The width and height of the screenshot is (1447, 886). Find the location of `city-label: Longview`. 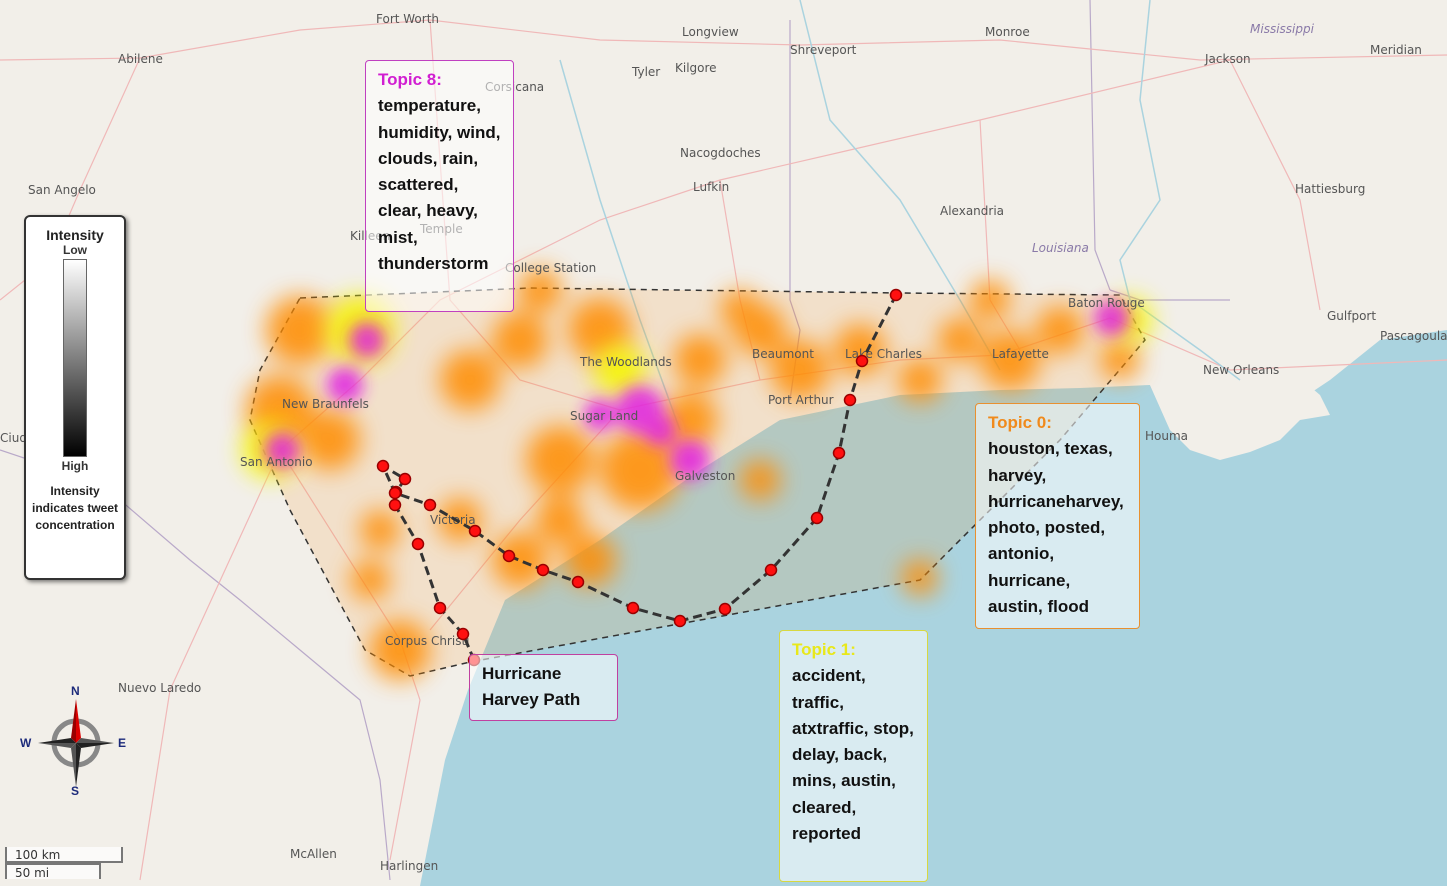

city-label: Longview is located at coordinates (710, 32).